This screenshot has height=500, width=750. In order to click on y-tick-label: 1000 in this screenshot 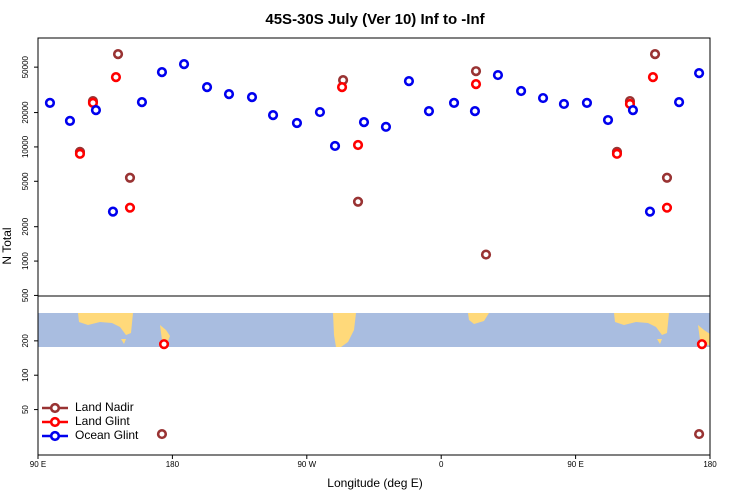, I will do `click(25, 261)`.